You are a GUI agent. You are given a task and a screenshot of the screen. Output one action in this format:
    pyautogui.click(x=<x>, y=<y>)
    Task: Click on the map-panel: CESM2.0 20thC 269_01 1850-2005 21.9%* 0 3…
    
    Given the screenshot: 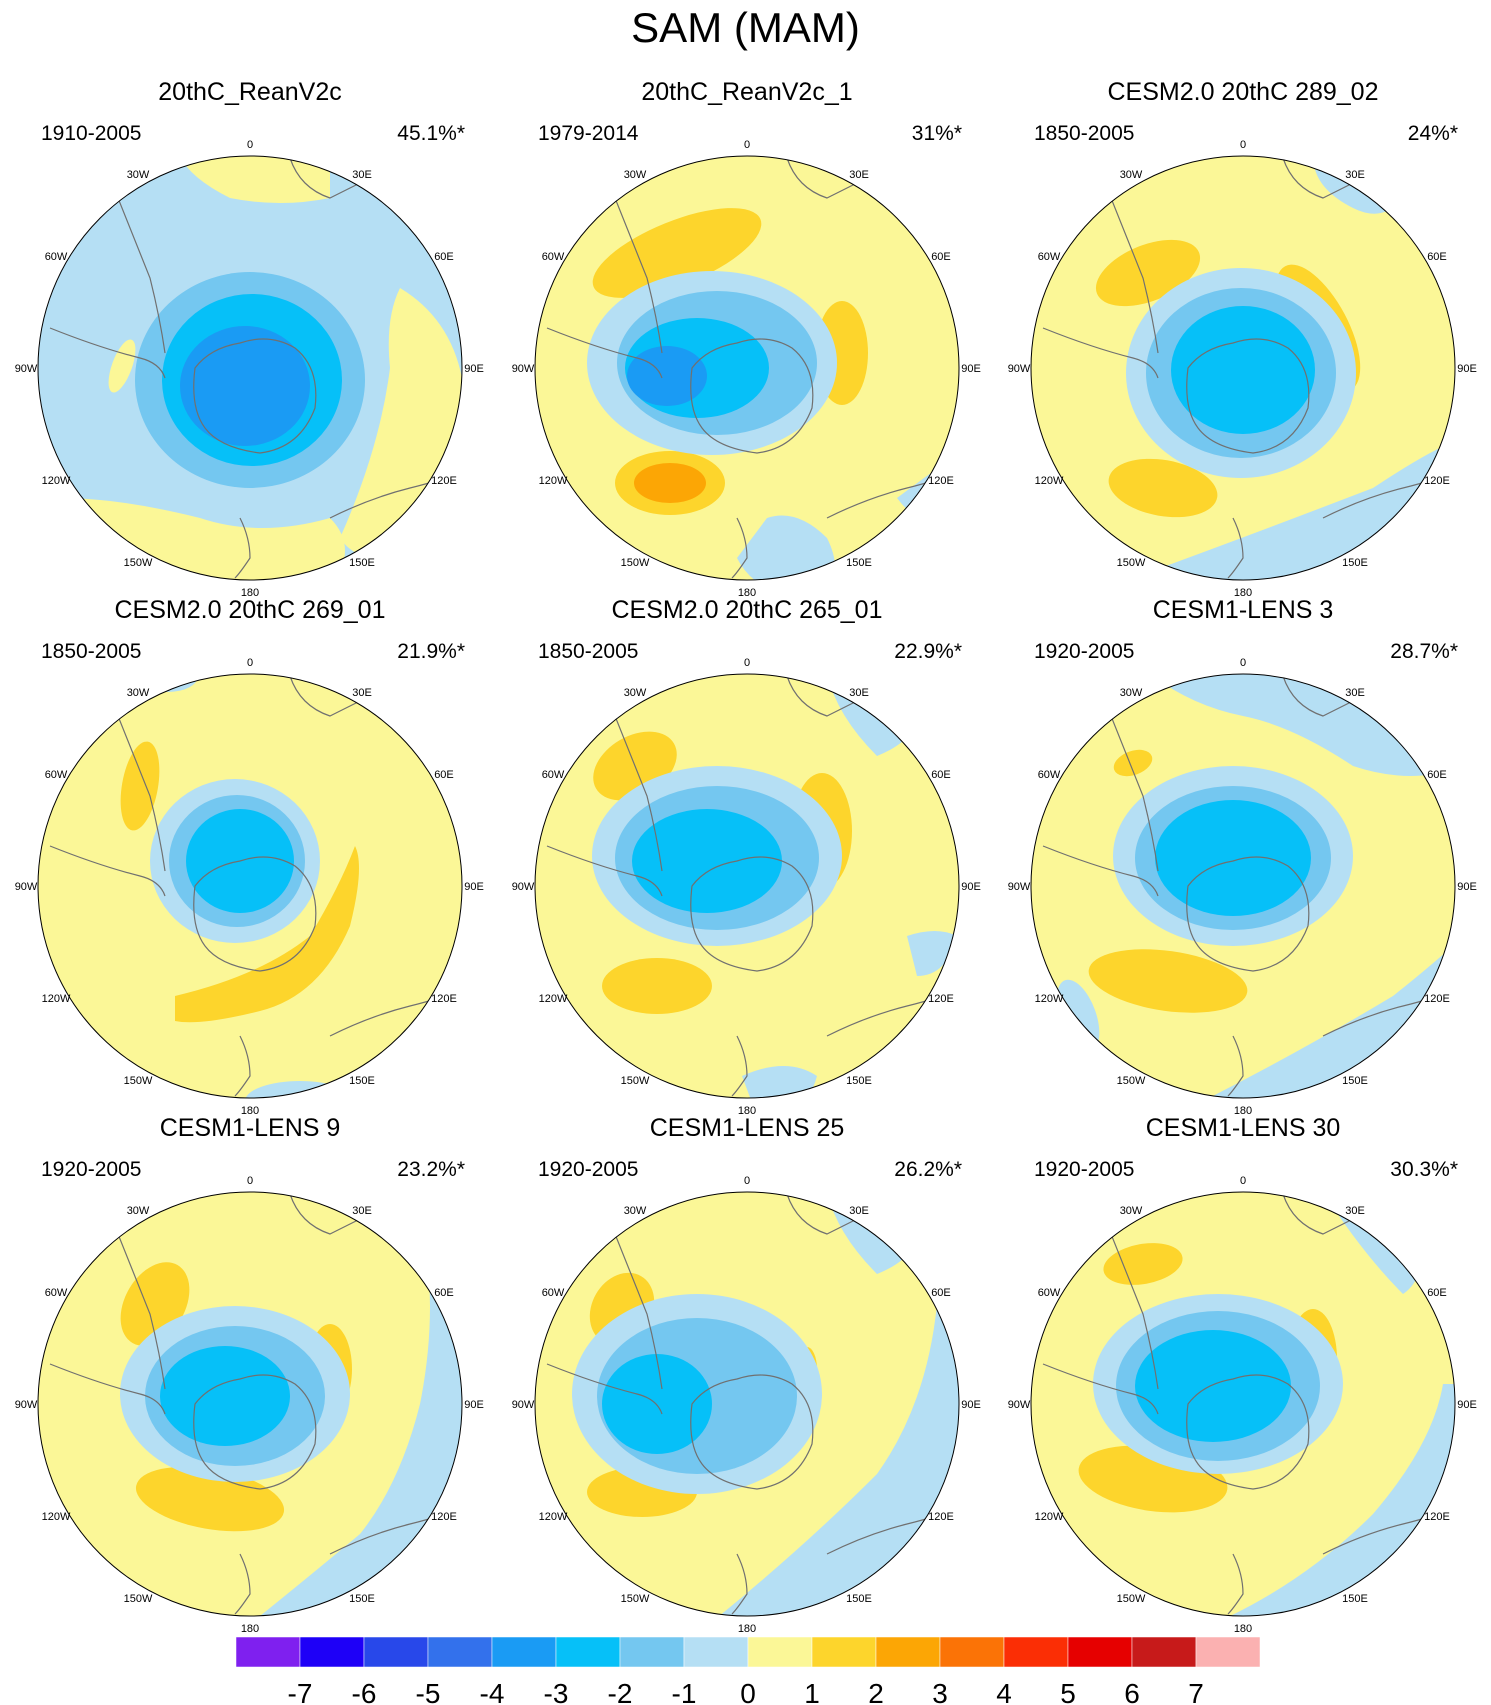 What is the action you would take?
    pyautogui.click(x=250, y=856)
    